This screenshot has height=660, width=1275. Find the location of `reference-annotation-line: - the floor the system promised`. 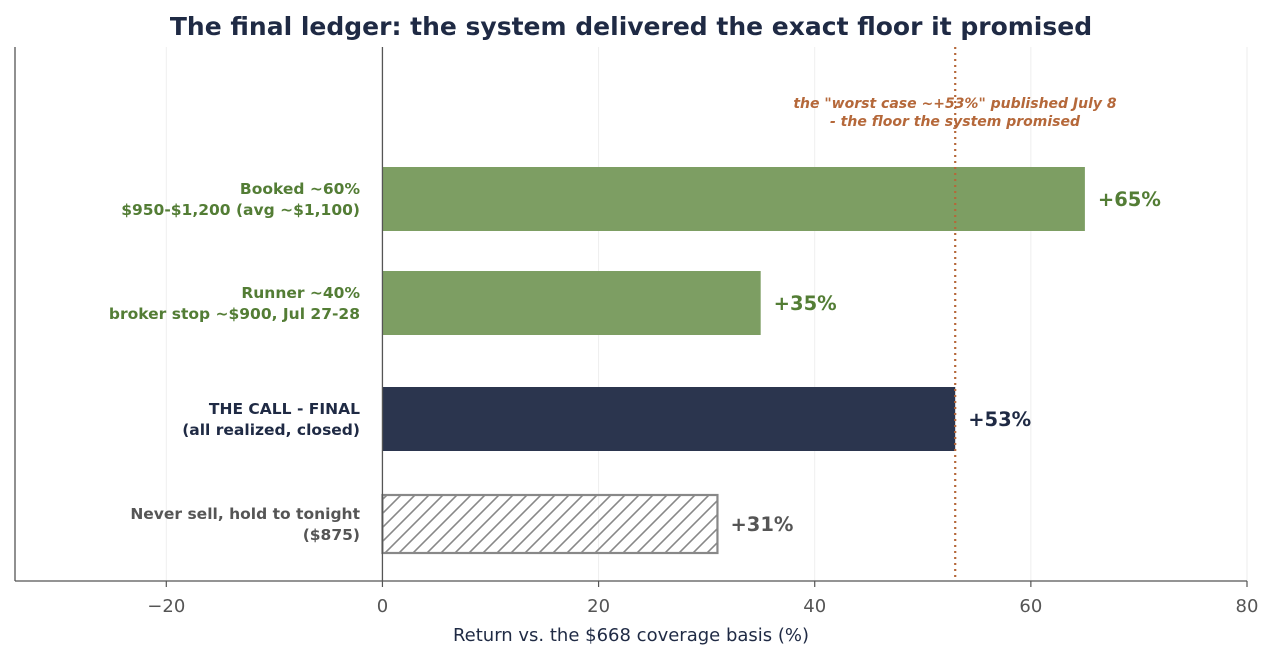

reference-annotation-line: - the floor the system promised is located at coordinates (955, 122).